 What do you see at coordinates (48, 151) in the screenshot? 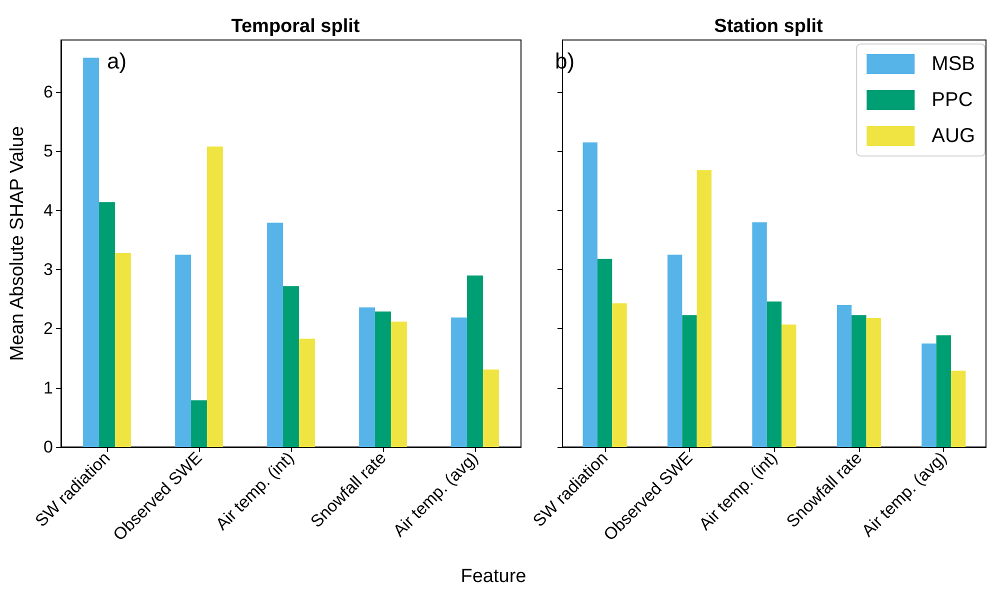
I see `y-tick-label: 5` at bounding box center [48, 151].